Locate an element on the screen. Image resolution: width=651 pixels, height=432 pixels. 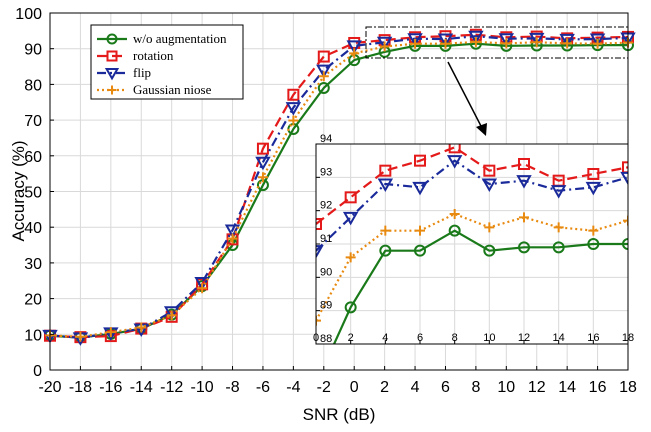
y-tick-label: 80 is located at coordinates (33, 85).